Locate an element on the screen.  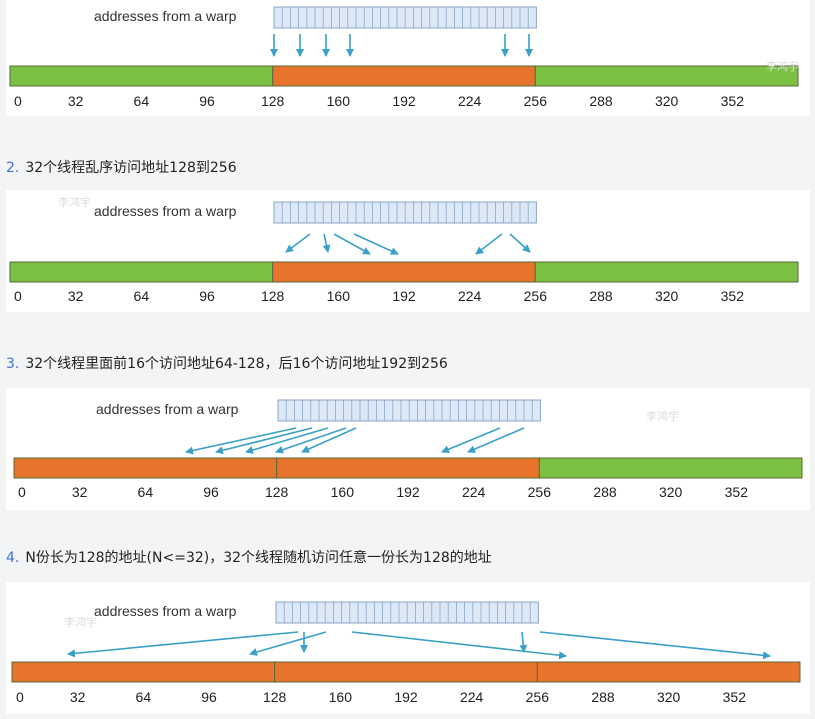
caption-3: 3. 32个线程里面前16个访问地址64-128，后16个访问地址192到256 is located at coordinates (227, 364).